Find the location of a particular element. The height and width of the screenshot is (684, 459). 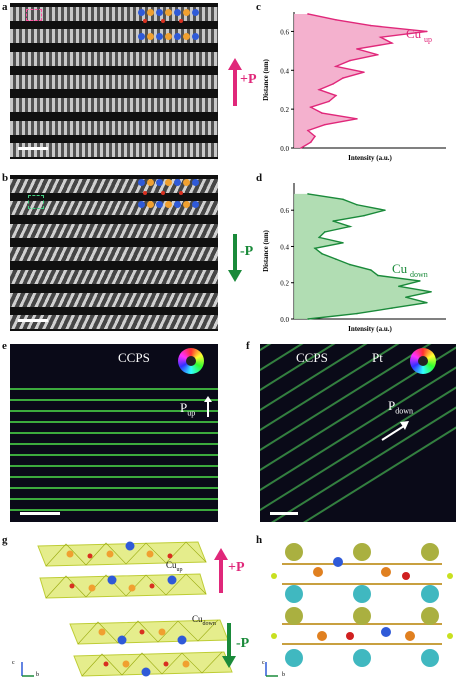

panel-label-c: c is located at coordinates (258, 7).